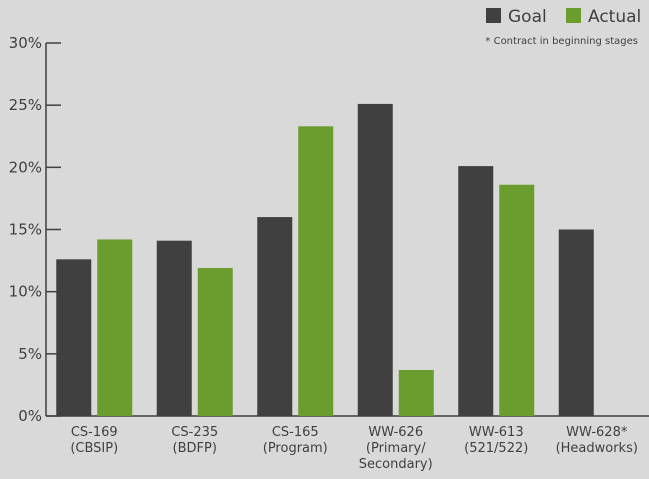 The width and height of the screenshot is (649, 479). What do you see at coordinates (496, 432) in the screenshot?
I see `x-tick-label-line: WW-613` at bounding box center [496, 432].